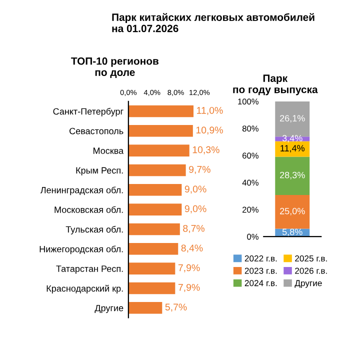 Image resolution: width=338 pixels, height=338 pixels. What do you see at coordinates (94, 230) in the screenshot?
I see `y-tick-label: Тульская обл.` at bounding box center [94, 230].